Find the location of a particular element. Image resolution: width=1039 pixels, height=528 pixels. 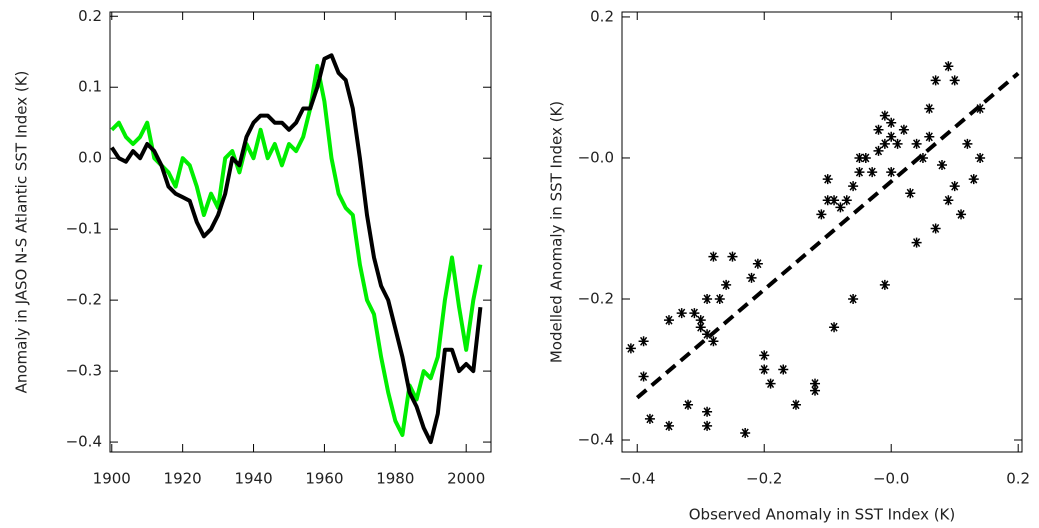

y-axis-title: Modelled Anomaly in SST Index (K) is located at coordinates (557, 232).